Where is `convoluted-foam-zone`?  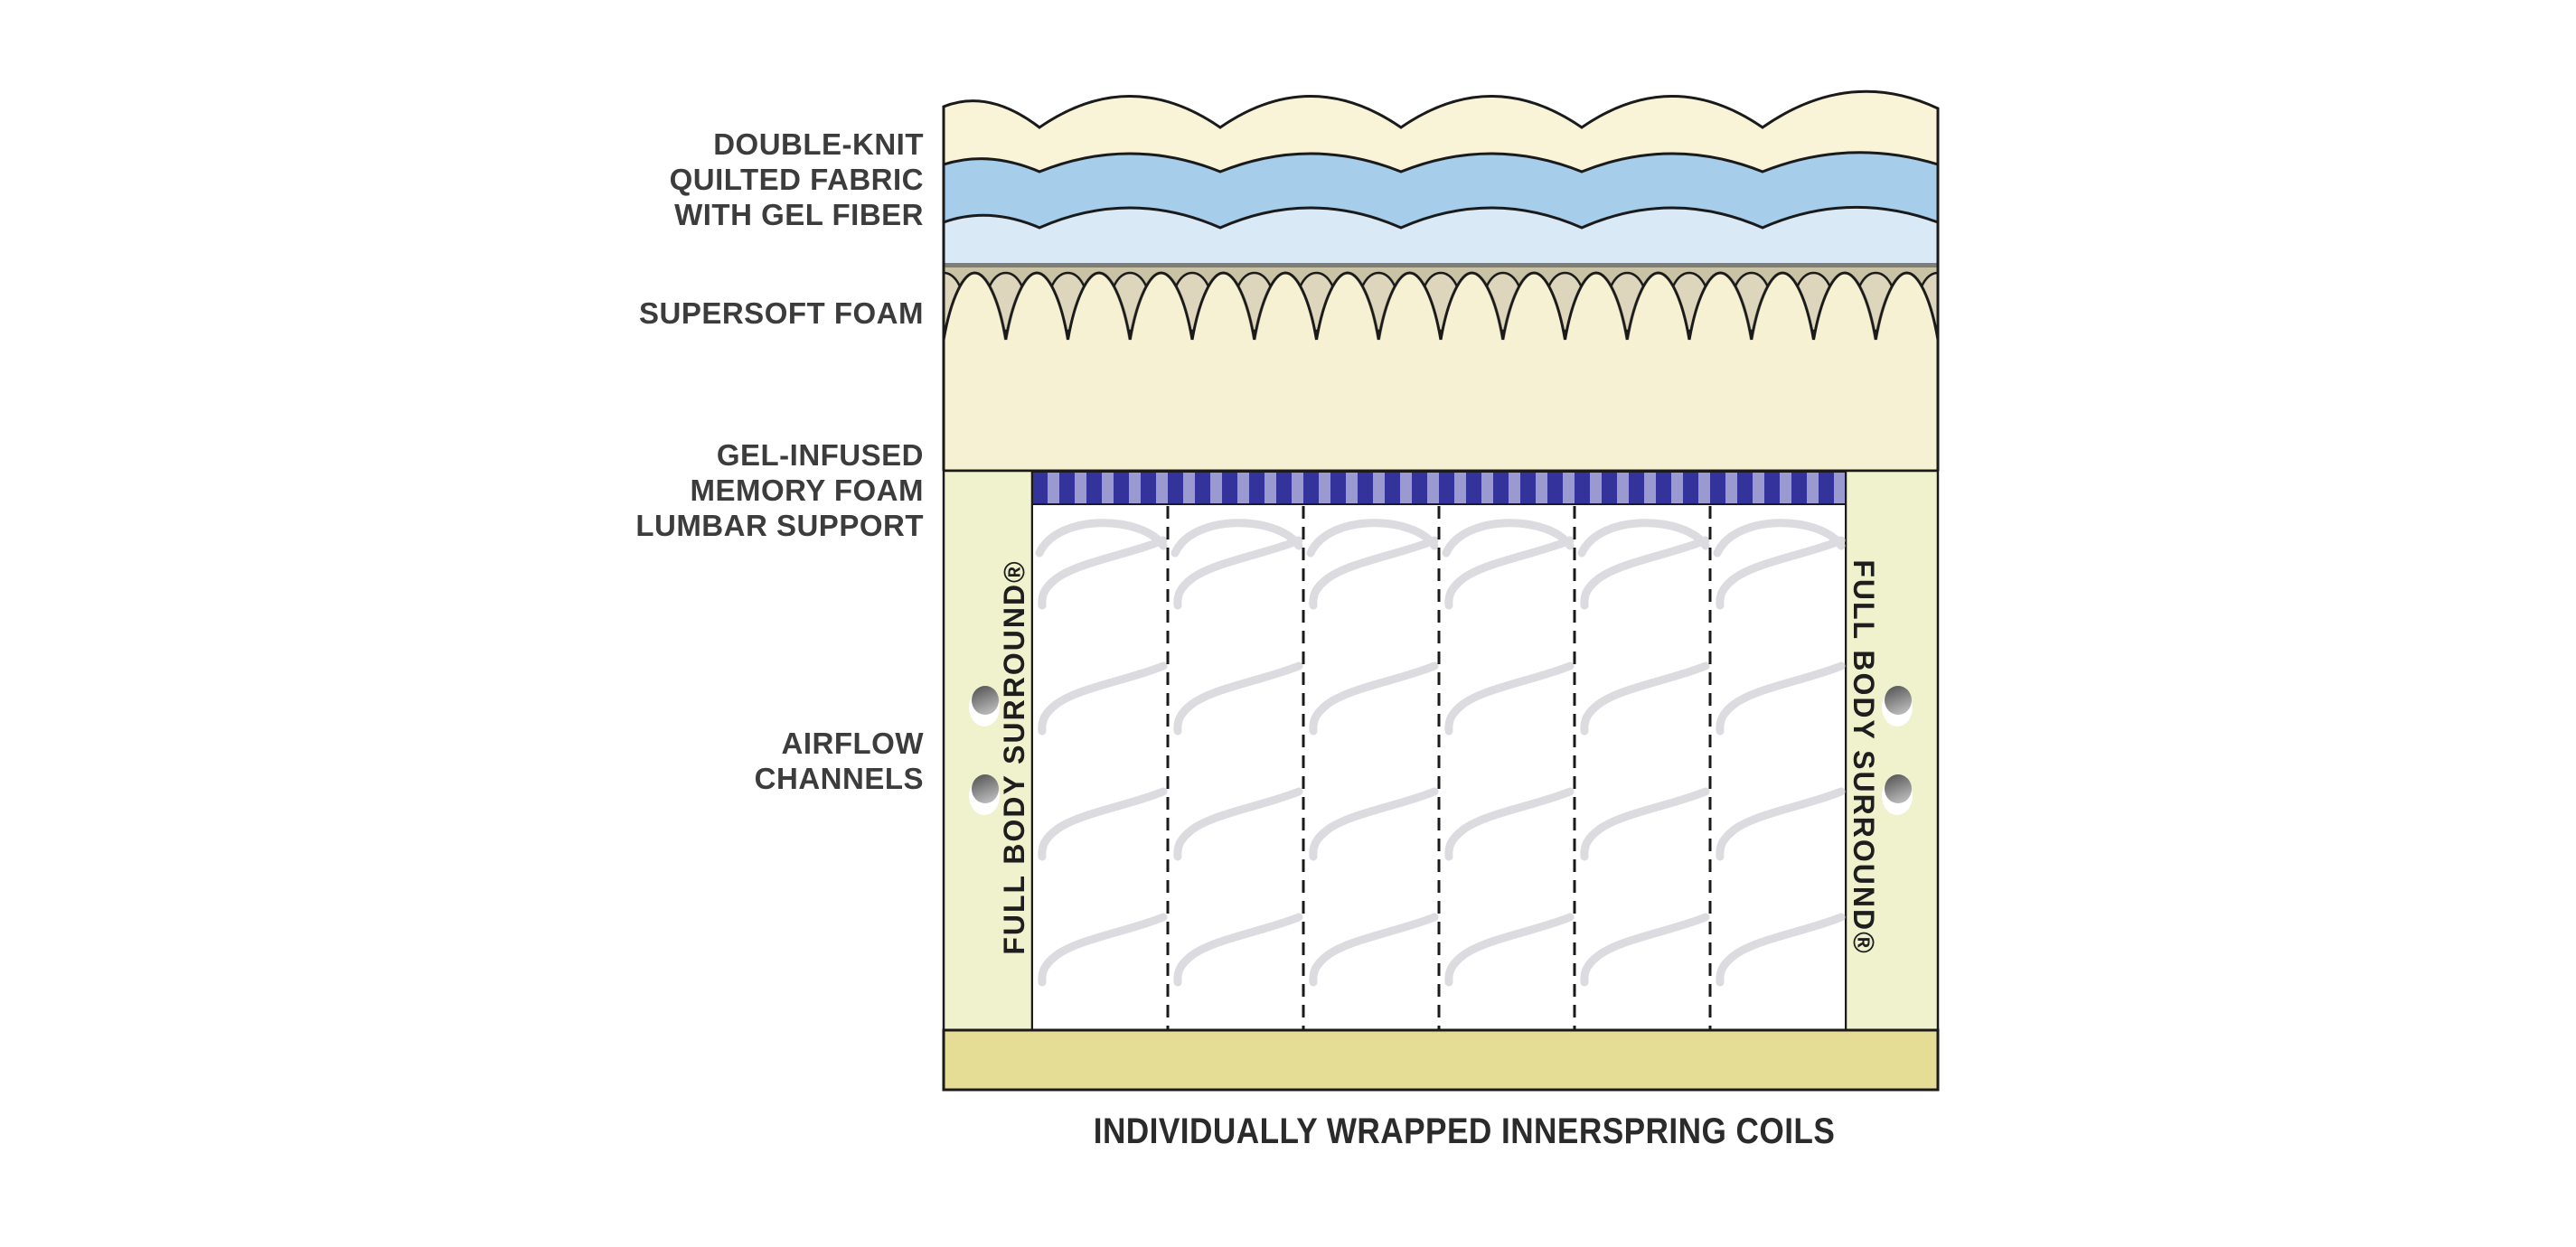
convoluted-foam-zone is located at coordinates (1441, 305).